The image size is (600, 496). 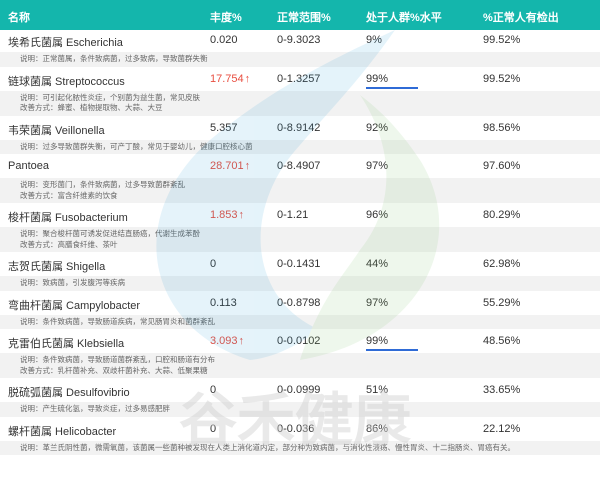 I want to click on row-values: 脱硫弧菌属 Desulfovibrio 0 0-0.0999 51% 33.65%, so click(x=300, y=391).